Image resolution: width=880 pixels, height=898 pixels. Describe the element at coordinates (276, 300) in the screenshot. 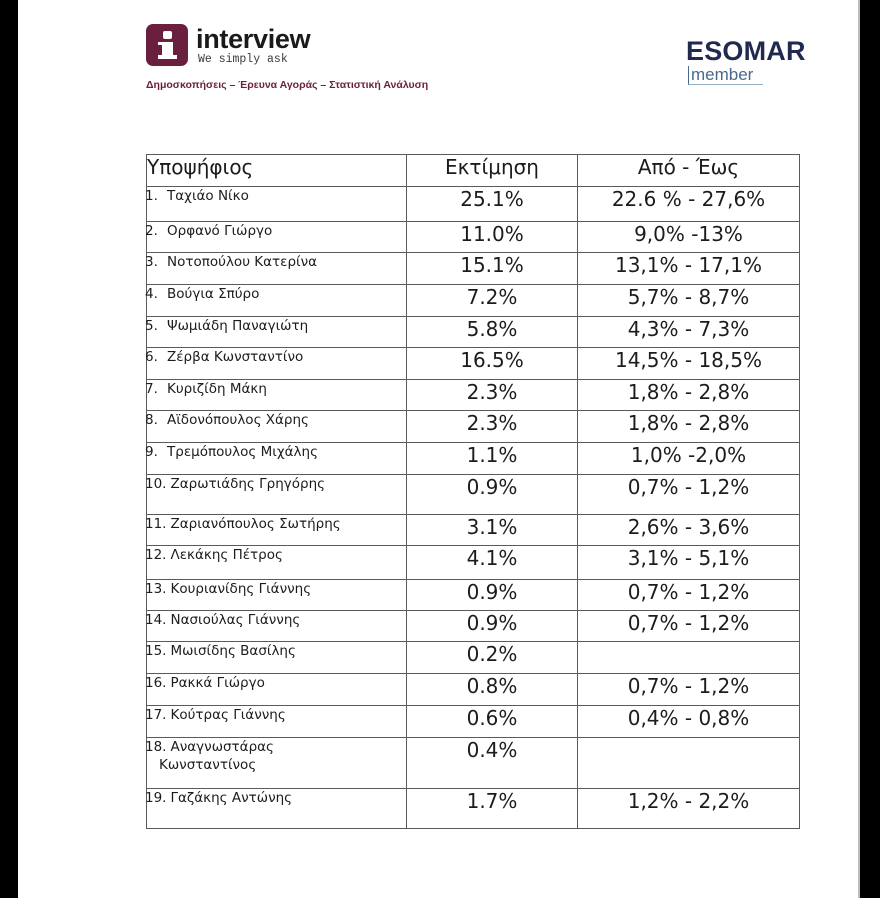

I see `candidate-name-cell: 4. Βούγια Σπύρο` at that location.